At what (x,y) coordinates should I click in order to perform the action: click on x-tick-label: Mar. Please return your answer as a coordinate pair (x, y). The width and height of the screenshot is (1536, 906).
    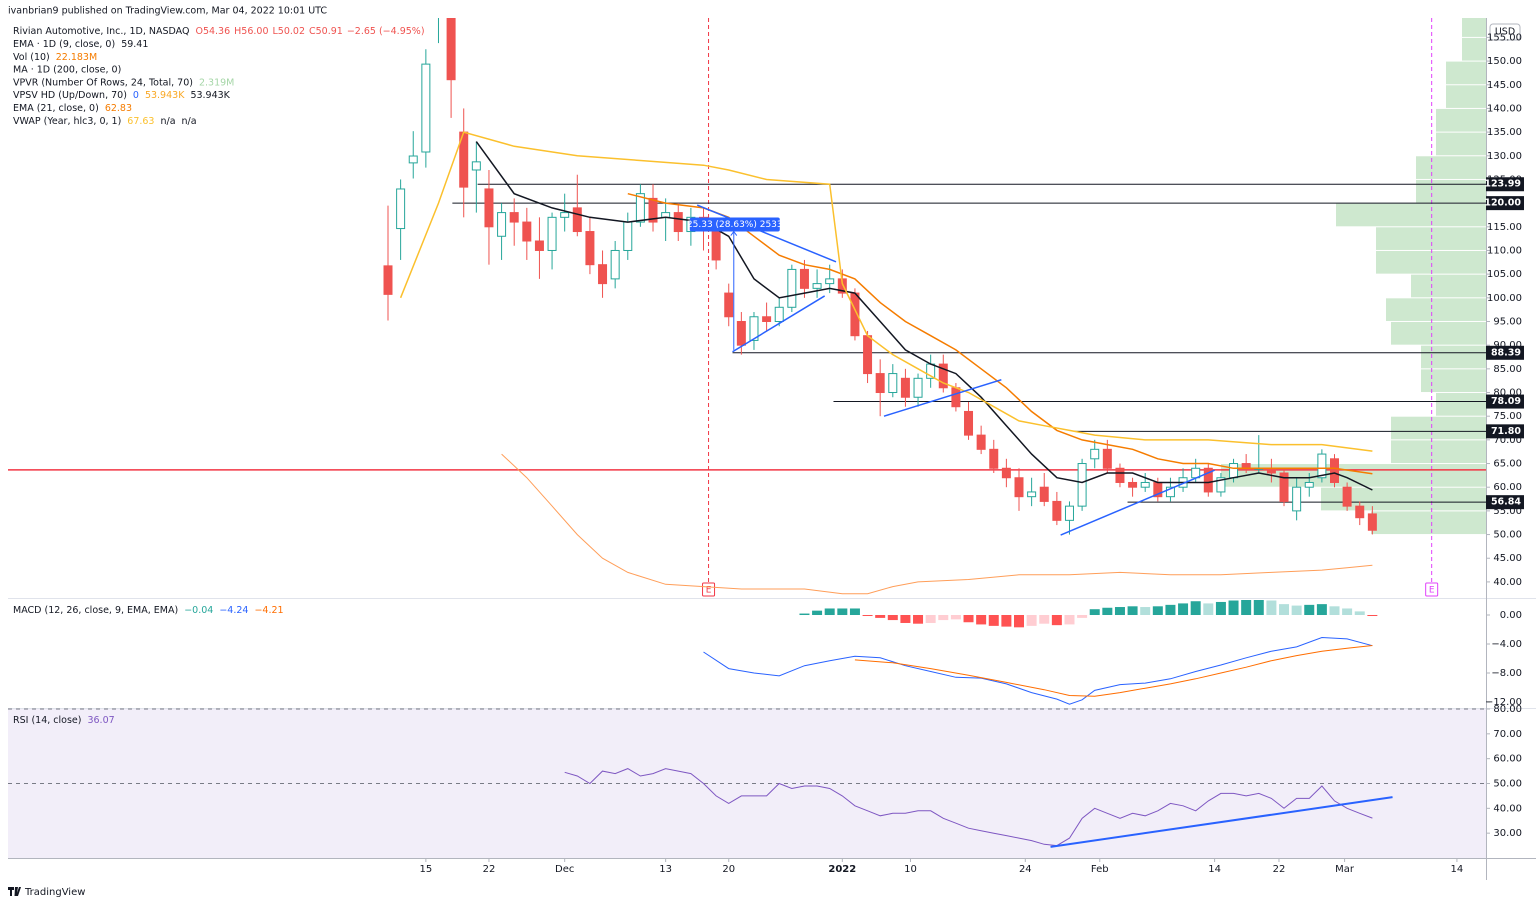
    Looking at the image, I should click on (1345, 869).